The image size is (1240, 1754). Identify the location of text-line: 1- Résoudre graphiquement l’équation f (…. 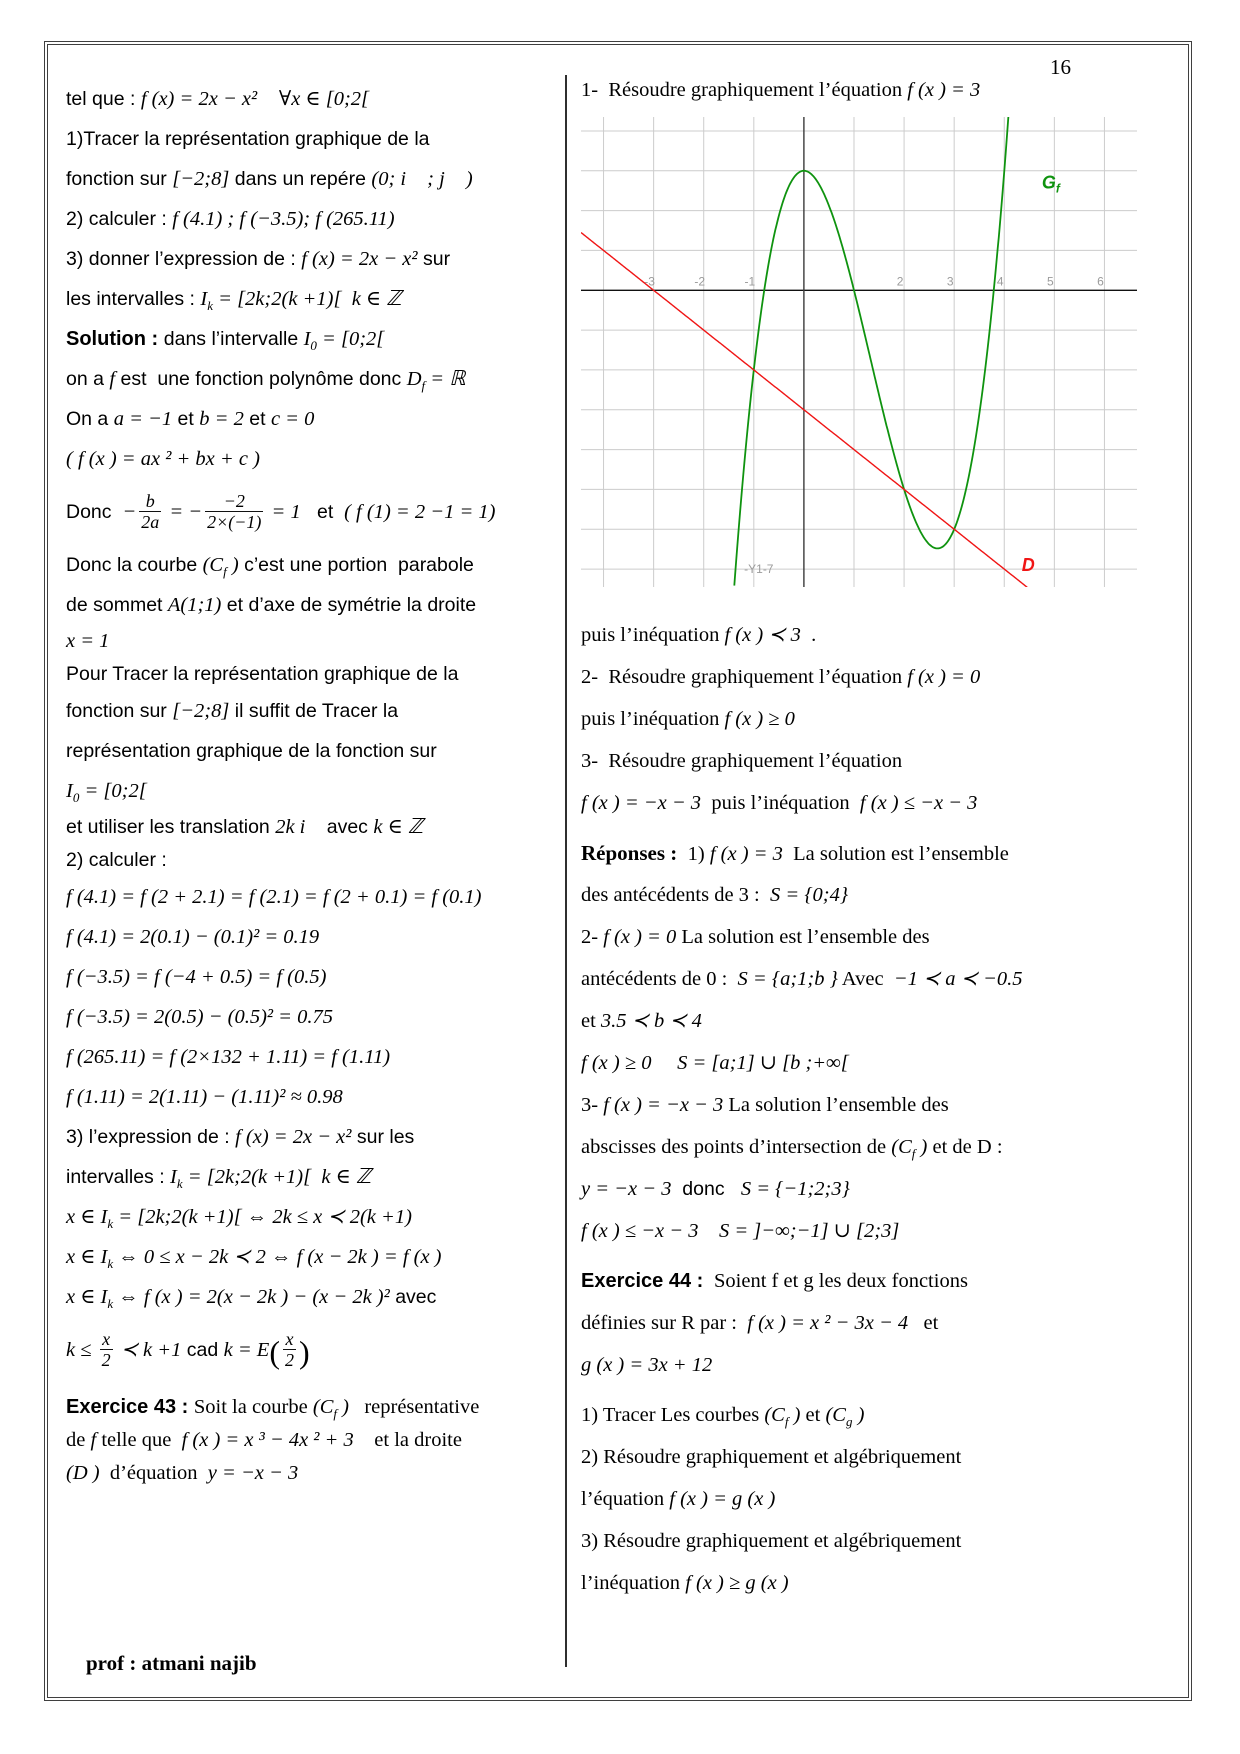
(781, 90).